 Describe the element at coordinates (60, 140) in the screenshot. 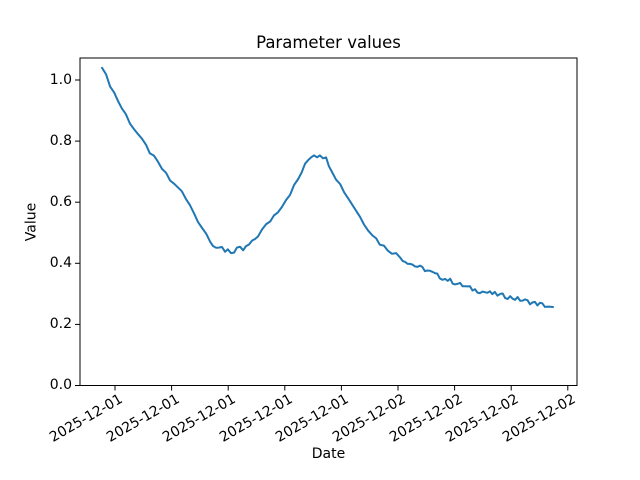

I see `y-tick-label: 0.8` at that location.